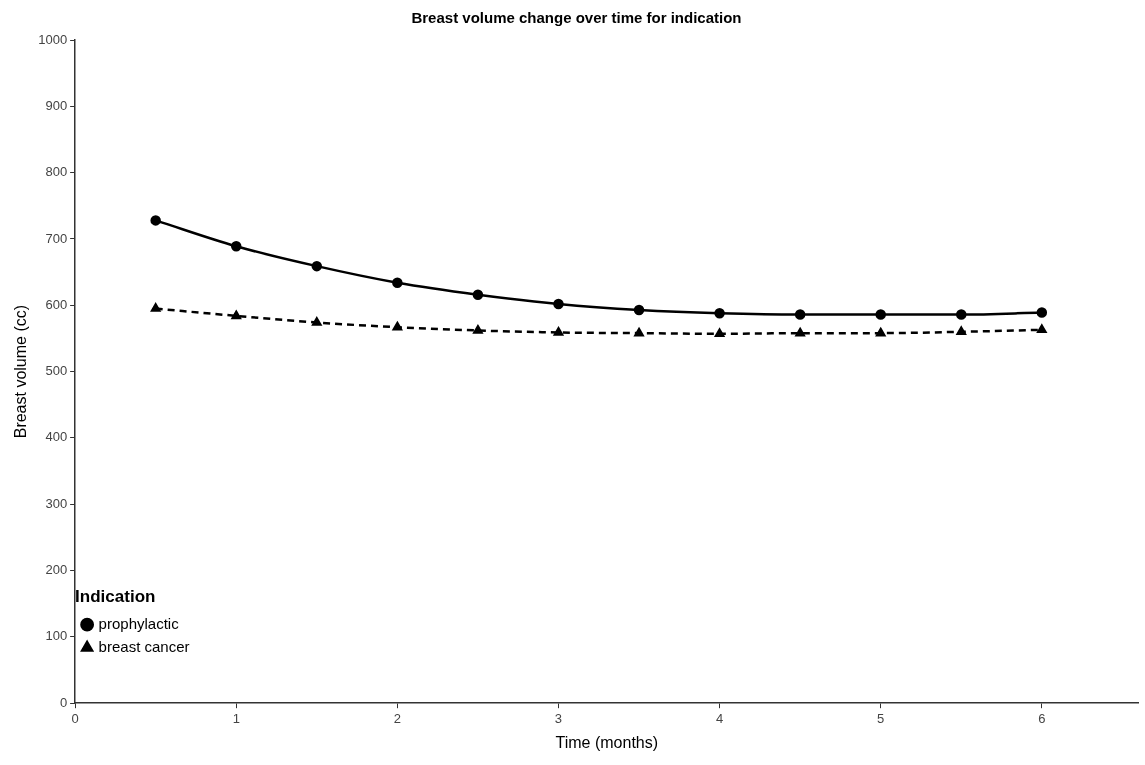  I want to click on x-tick-label: 1, so click(236, 718).